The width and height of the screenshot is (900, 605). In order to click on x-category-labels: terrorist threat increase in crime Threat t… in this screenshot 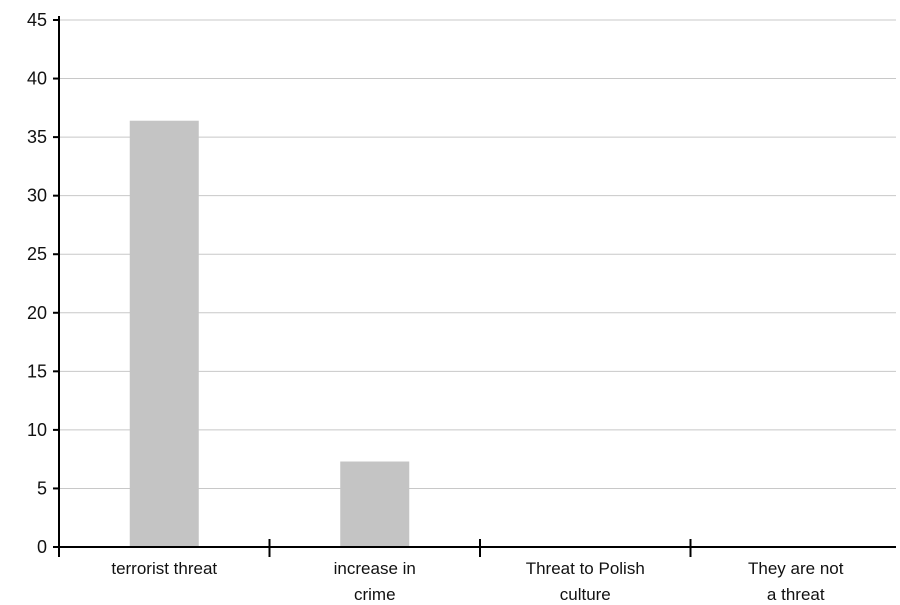, I will do `click(477, 581)`.